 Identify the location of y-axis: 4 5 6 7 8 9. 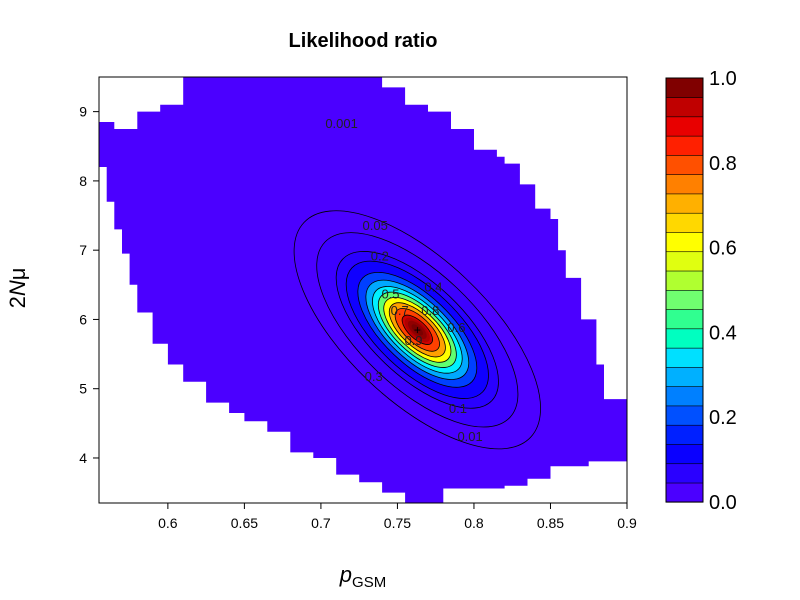
(89, 285).